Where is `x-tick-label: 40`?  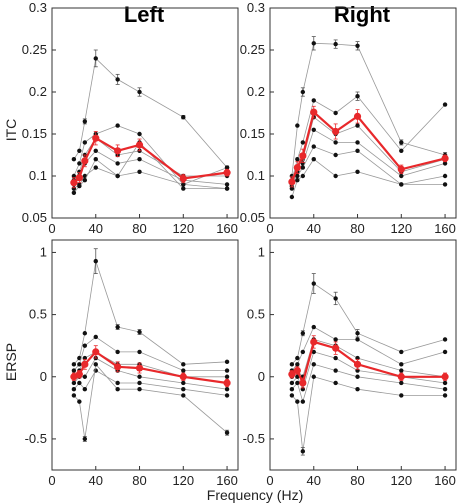
x-tick-label: 40 is located at coordinates (96, 228).